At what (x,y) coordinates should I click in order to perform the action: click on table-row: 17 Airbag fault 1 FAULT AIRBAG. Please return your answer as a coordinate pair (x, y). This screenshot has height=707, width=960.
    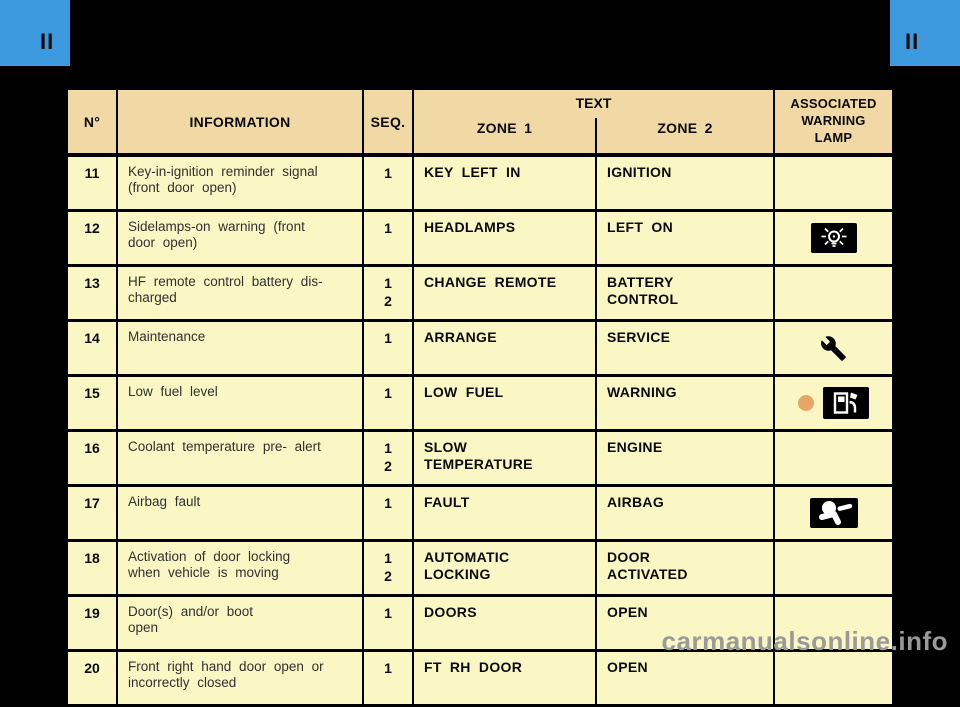
    Looking at the image, I should click on (480, 513).